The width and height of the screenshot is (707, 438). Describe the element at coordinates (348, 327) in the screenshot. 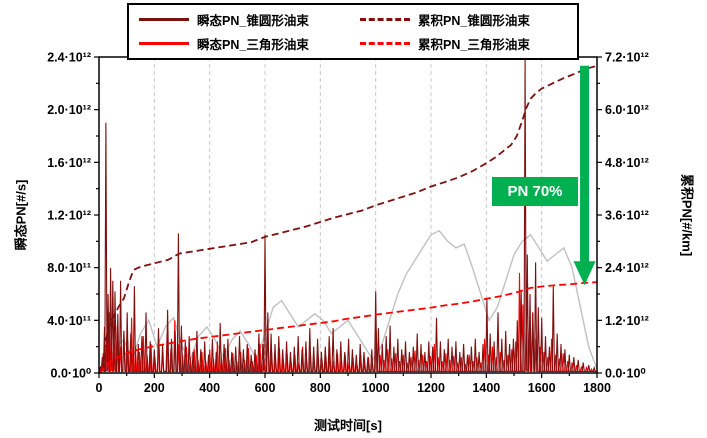

I see `series-cumulative-triangle` at that location.